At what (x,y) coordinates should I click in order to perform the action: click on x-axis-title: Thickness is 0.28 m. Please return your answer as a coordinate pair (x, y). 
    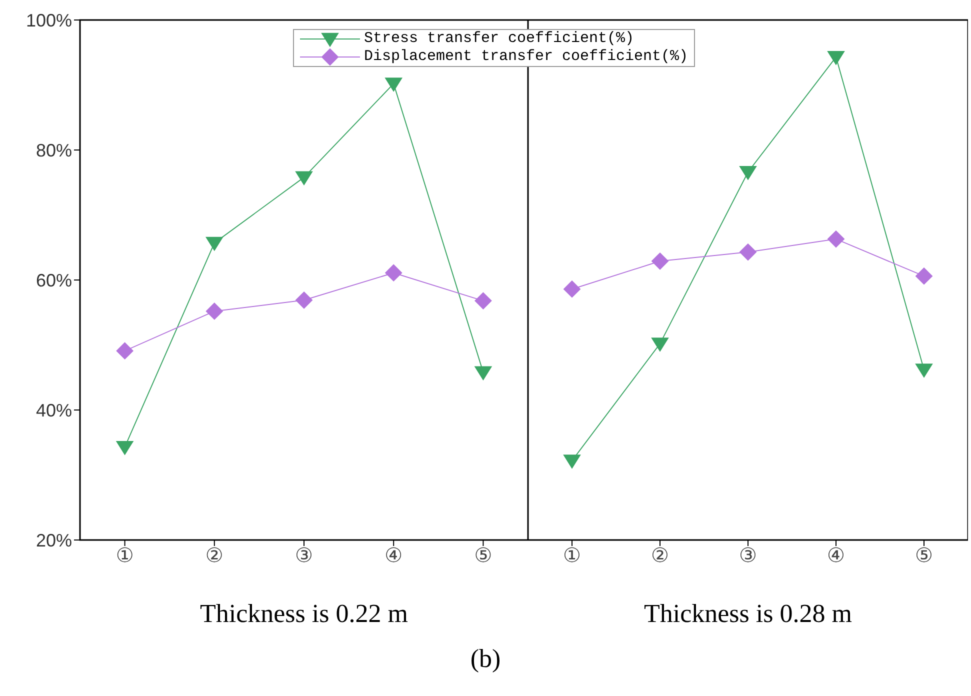
    Looking at the image, I should click on (748, 613).